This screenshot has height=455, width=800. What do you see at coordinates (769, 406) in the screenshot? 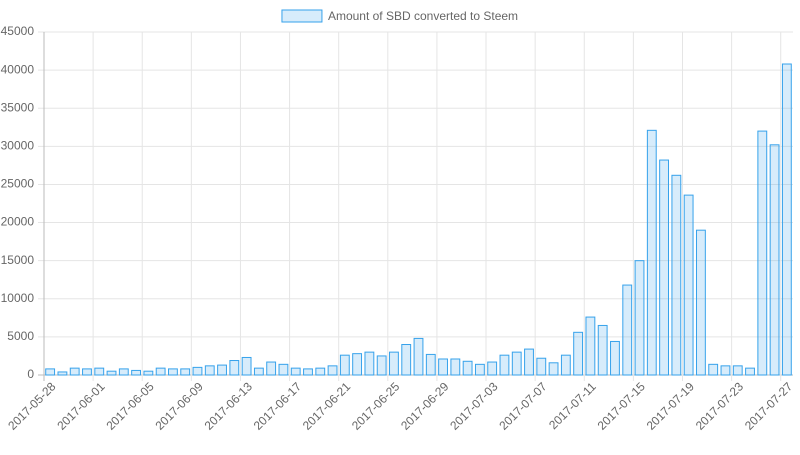
I see `x-tick-label: 2017-07-27` at bounding box center [769, 406].